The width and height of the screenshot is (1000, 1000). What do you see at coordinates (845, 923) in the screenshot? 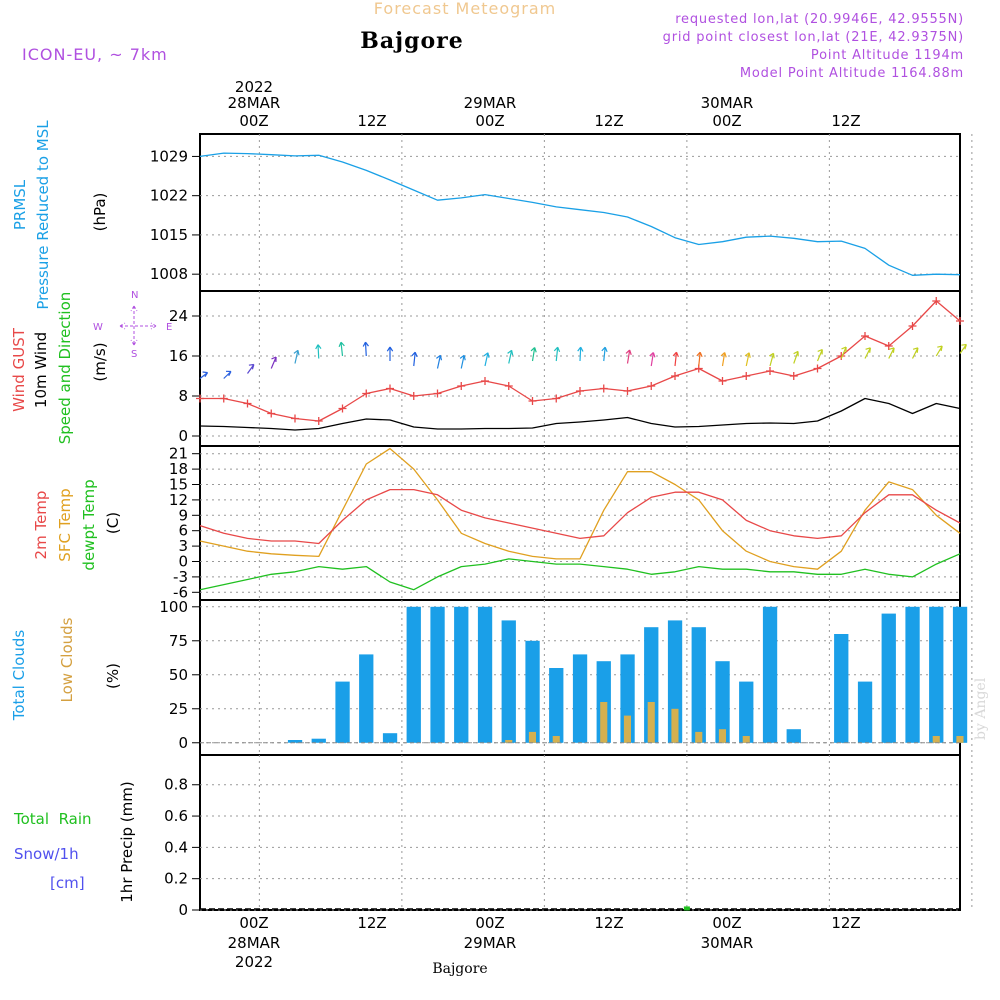
I see `bottom-label-12z-3: 12Z` at bounding box center [845, 923].